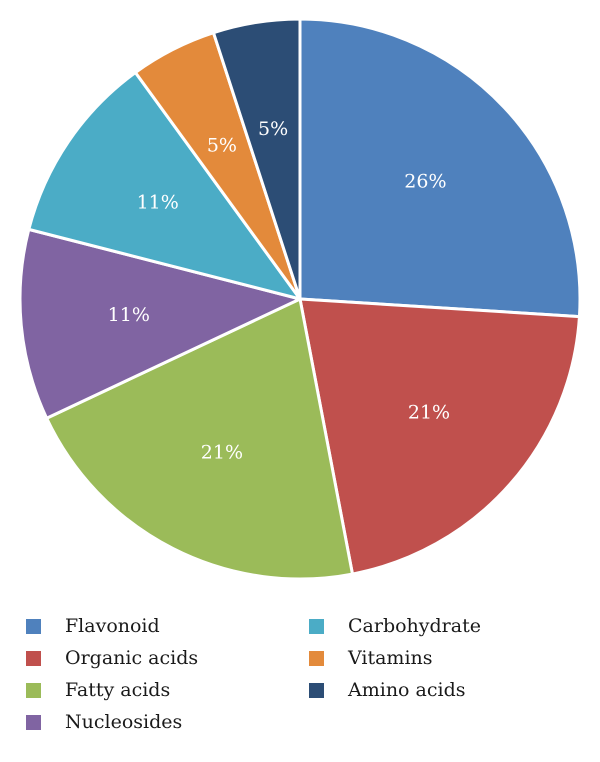  What do you see at coordinates (124, 722) in the screenshot?
I see `legend-label: Nucleosides` at bounding box center [124, 722].